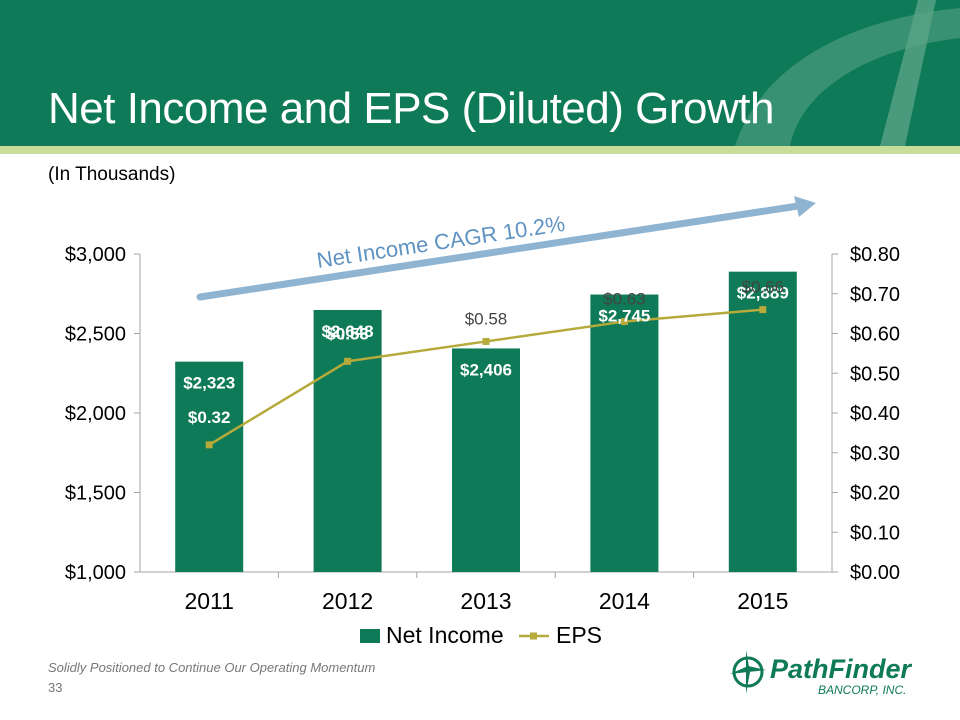  What do you see at coordinates (445, 635) in the screenshot?
I see `legend-label-net-income: Net Income` at bounding box center [445, 635].